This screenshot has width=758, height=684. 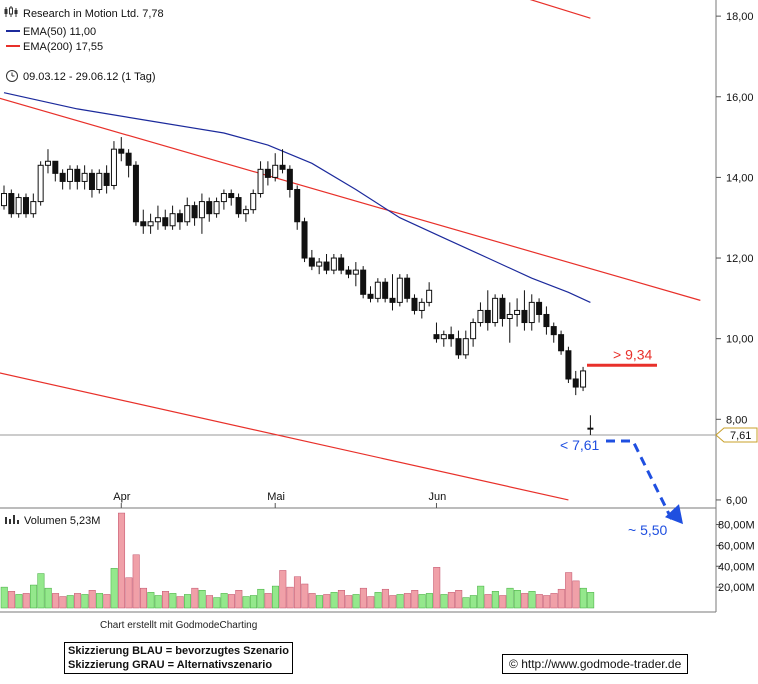 I want to click on last-price-marker, so click(x=736, y=435).